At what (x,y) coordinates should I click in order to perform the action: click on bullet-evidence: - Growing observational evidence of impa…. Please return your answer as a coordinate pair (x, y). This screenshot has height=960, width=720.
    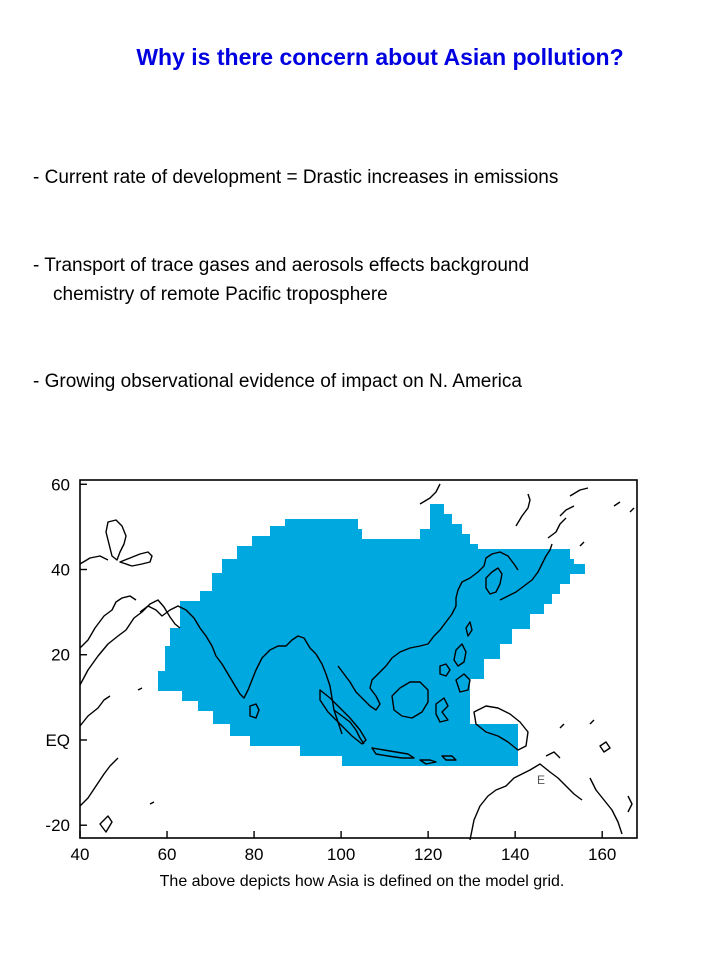
    Looking at the image, I should click on (277, 381).